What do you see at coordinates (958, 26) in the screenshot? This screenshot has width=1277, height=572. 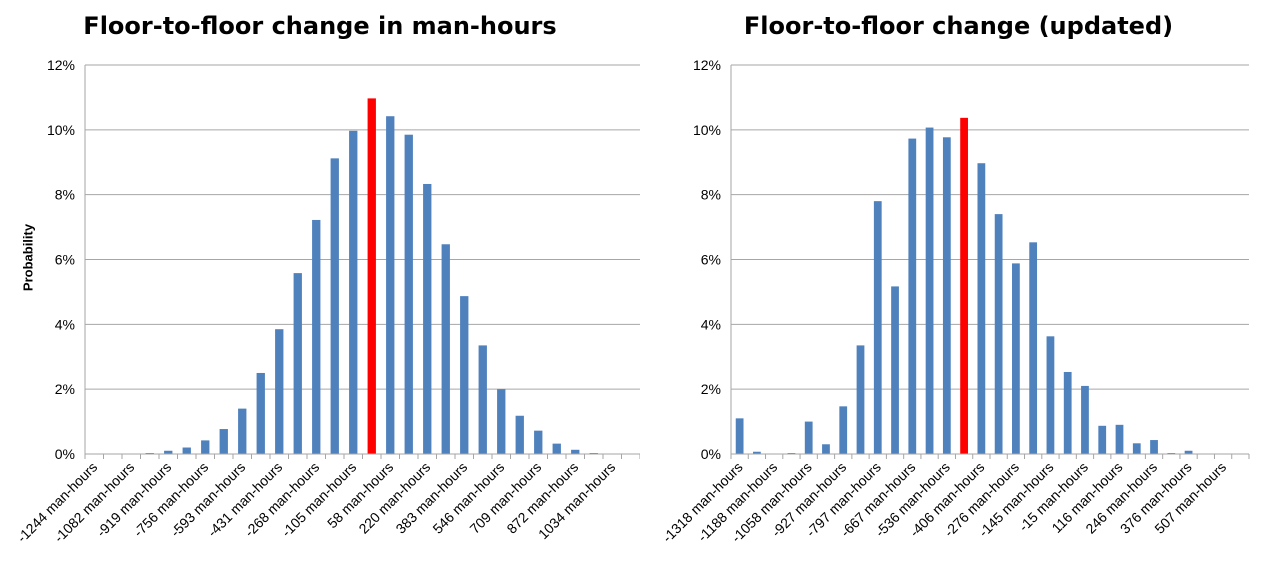 I see `chart-title: Floor-to-floor change (updated)` at bounding box center [958, 26].